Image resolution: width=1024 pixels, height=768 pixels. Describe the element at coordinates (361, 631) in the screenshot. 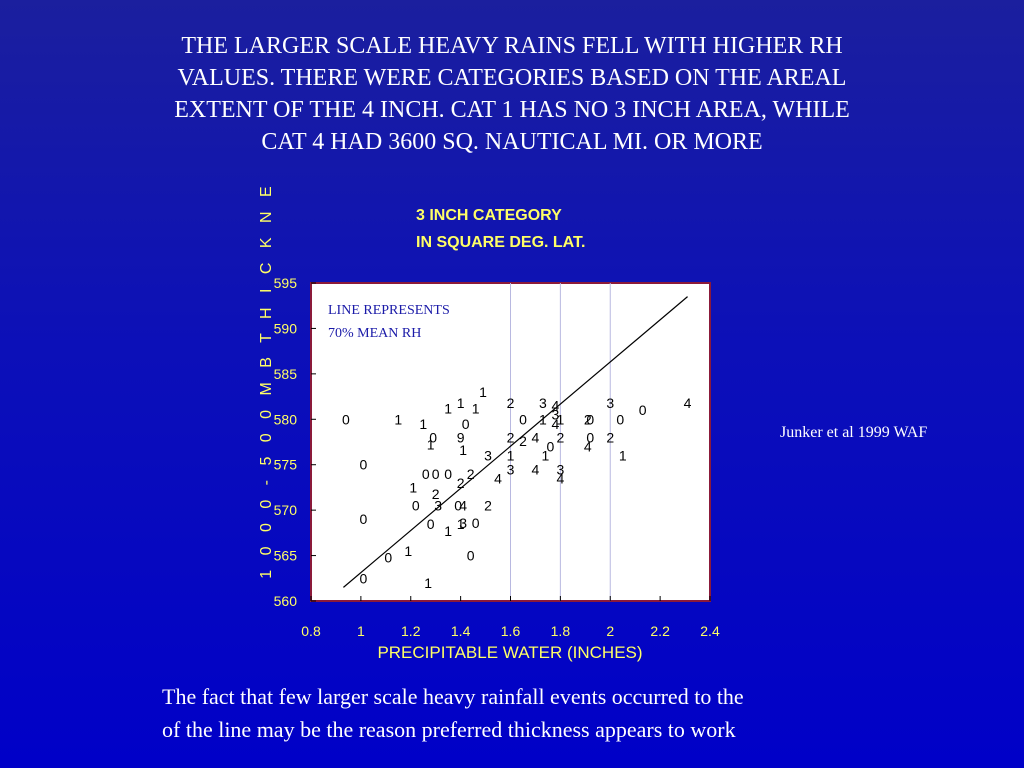

I see `x-tick-label: 1` at that location.